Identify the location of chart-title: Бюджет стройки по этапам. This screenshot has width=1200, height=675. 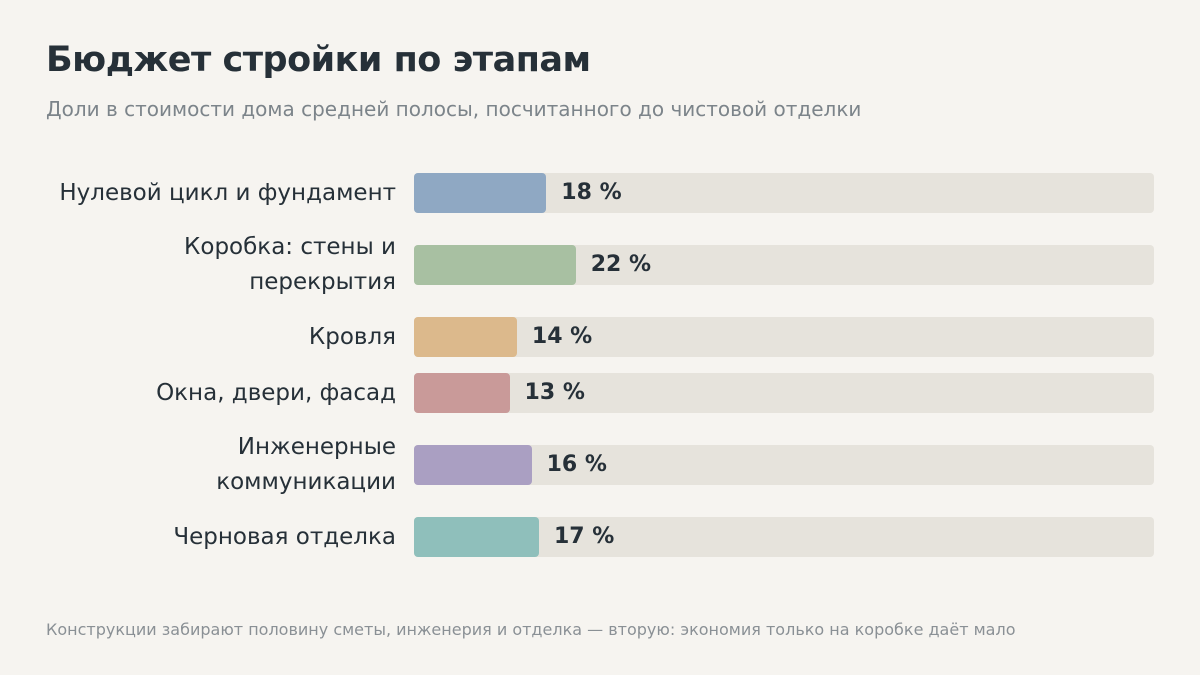
(318, 60).